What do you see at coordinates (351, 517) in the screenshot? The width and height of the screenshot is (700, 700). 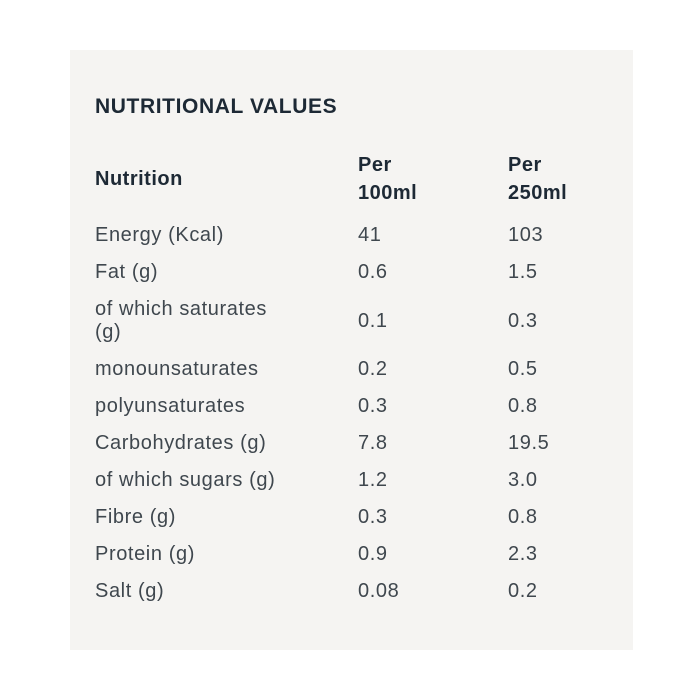 I see `table-row: Fibre (g) 0.3 0.8` at bounding box center [351, 517].